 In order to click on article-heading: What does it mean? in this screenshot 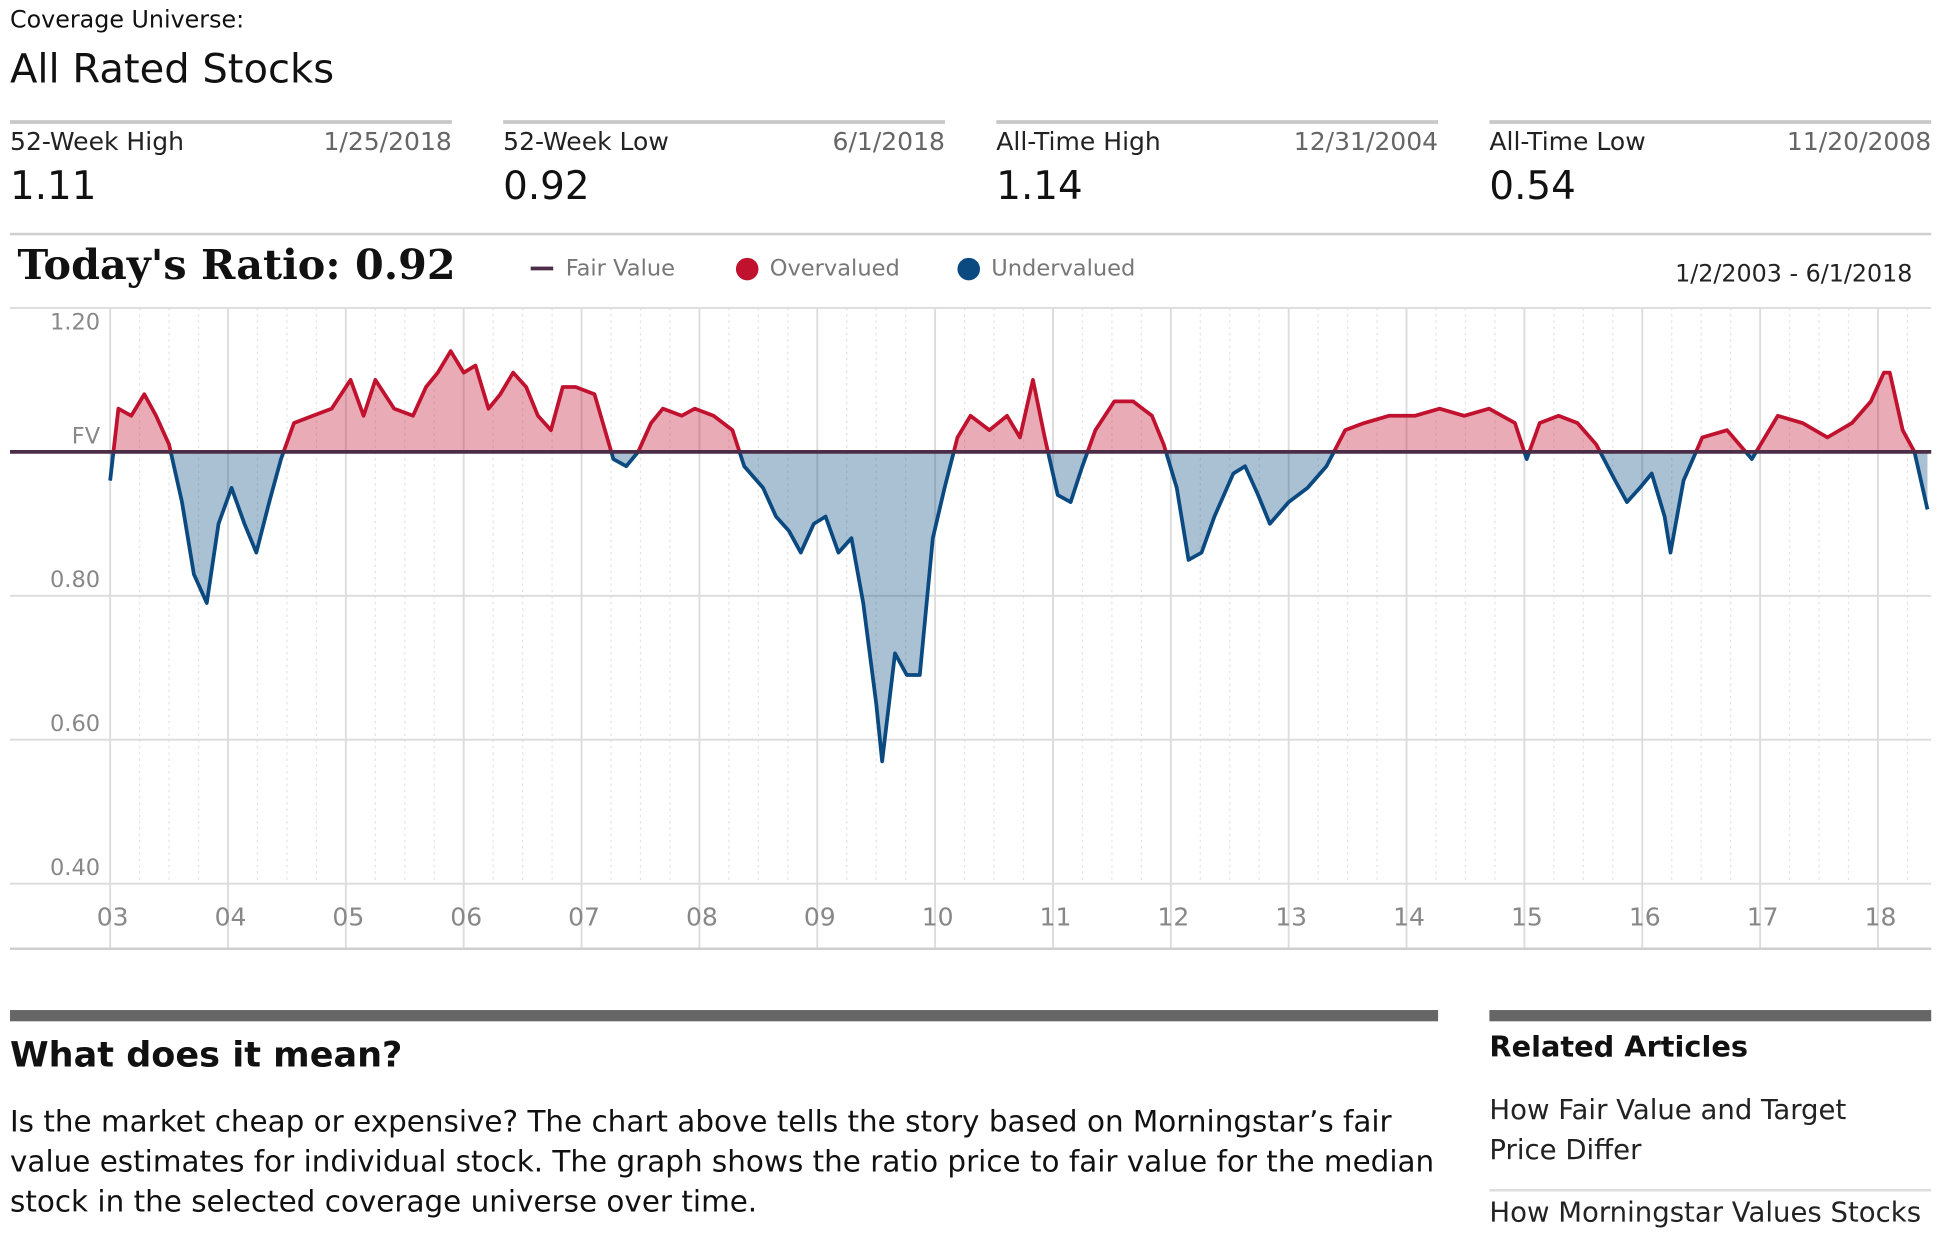, I will do `click(206, 1054)`.